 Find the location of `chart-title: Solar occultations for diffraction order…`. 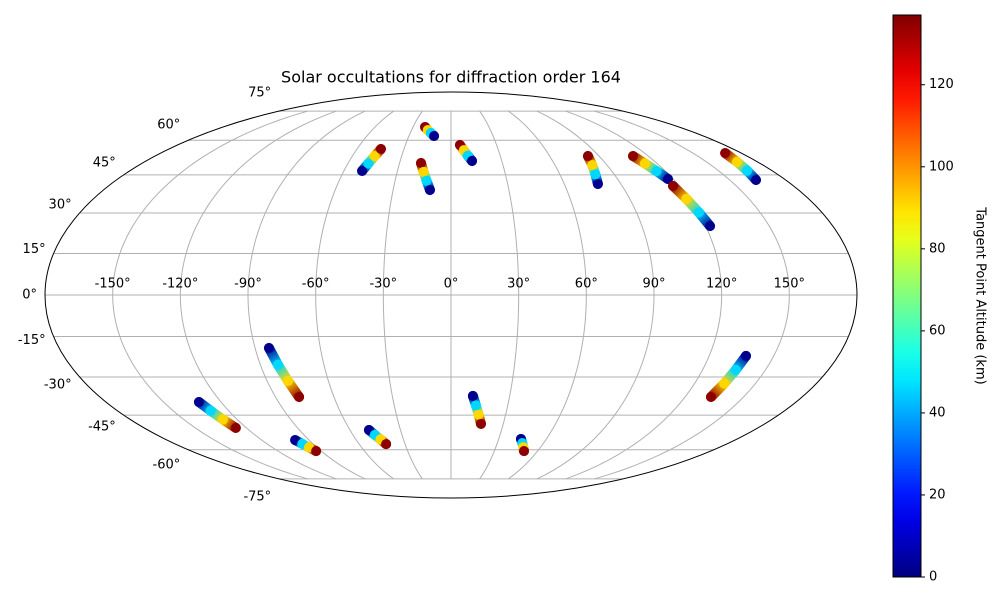

chart-title: Solar occultations for diffraction order… is located at coordinates (451, 77).